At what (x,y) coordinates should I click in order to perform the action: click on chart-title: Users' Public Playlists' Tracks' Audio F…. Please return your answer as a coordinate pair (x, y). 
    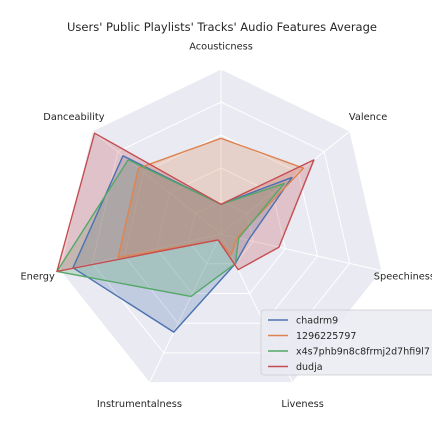
    Looking at the image, I should click on (222, 27).